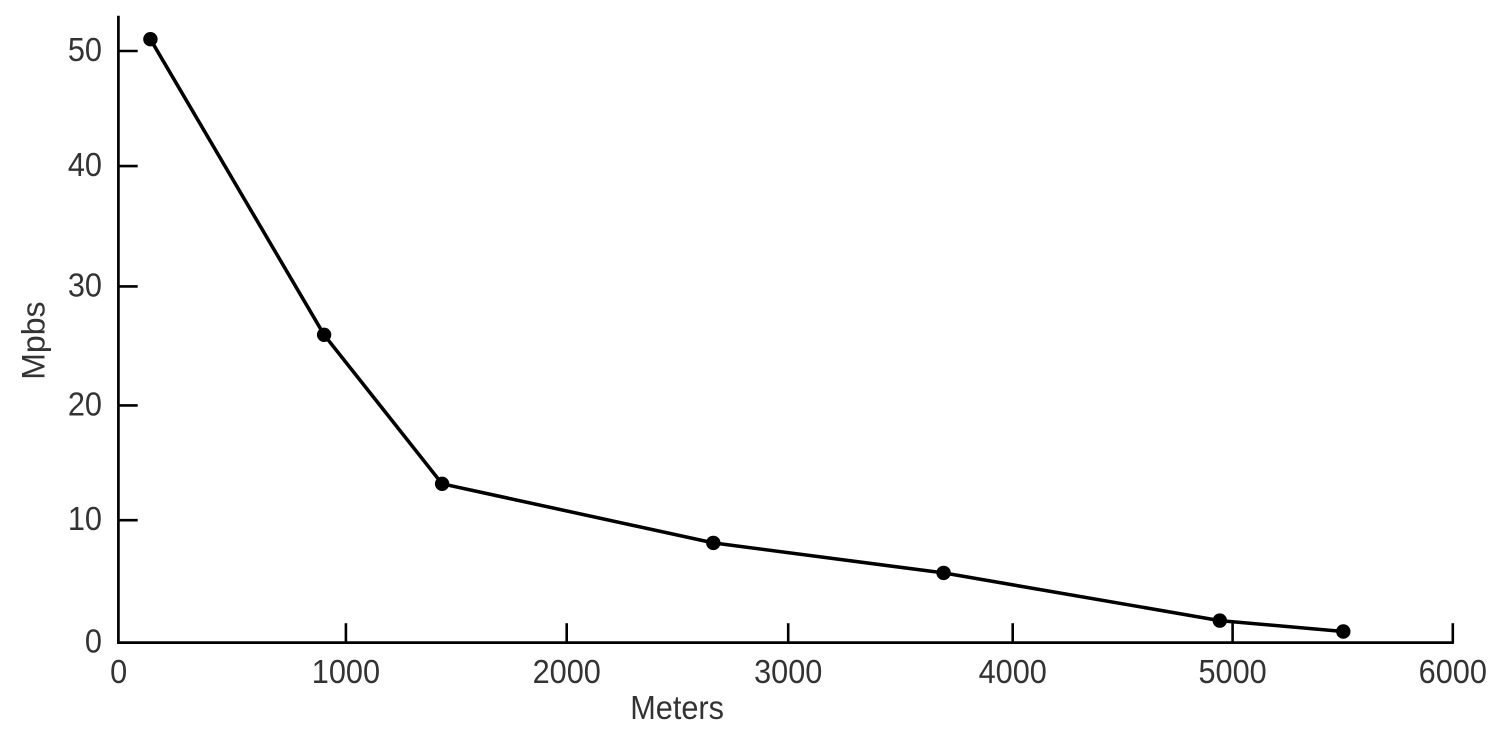  I want to click on svg-text: 4000, so click(1013, 671).